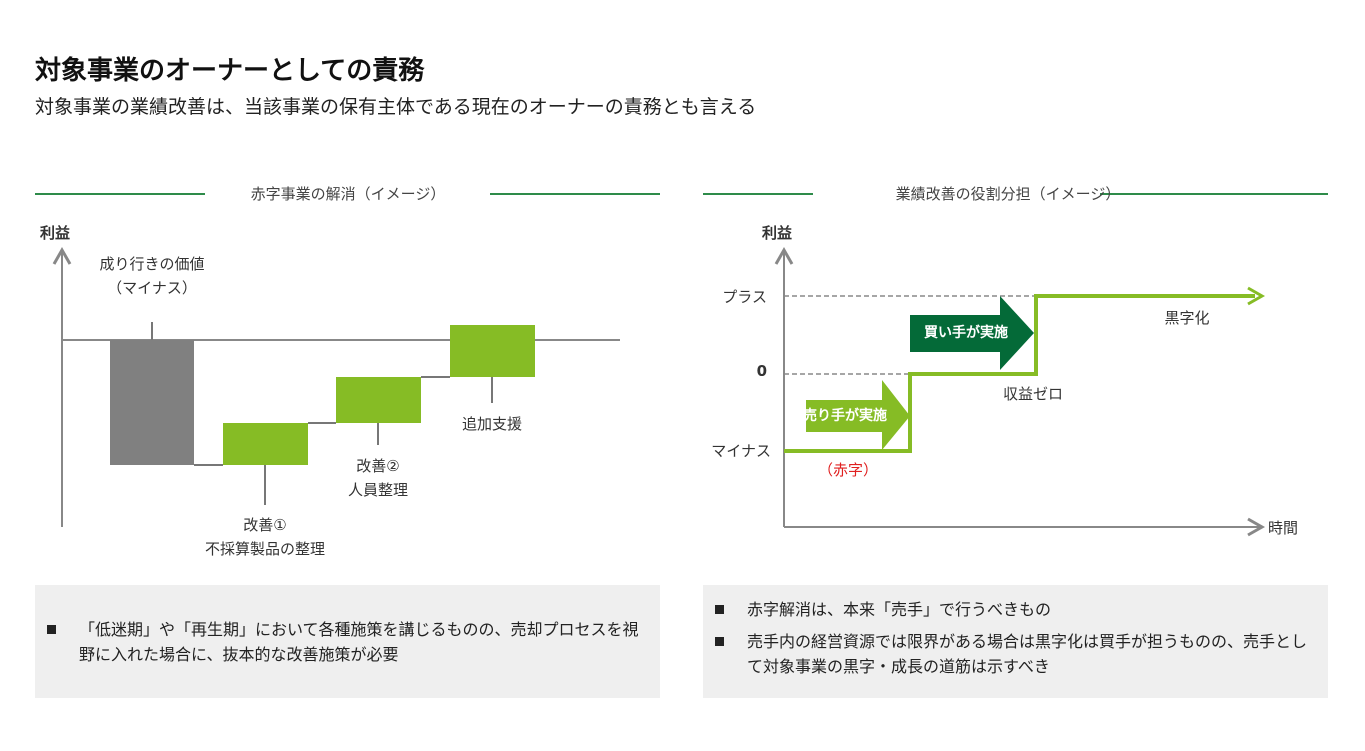 The image size is (1365, 751). What do you see at coordinates (378, 478) in the screenshot?
I see `improvement-2-label: 改善② 人員整理` at bounding box center [378, 478].